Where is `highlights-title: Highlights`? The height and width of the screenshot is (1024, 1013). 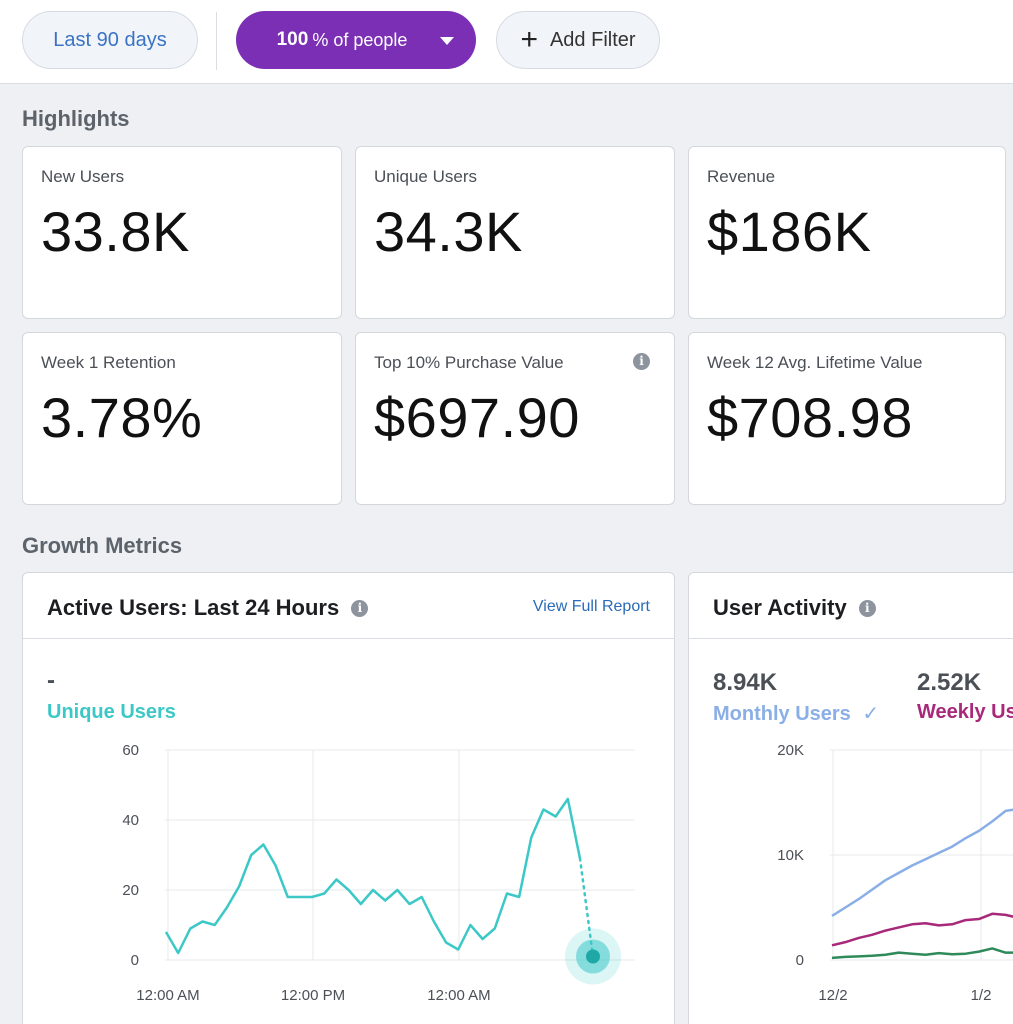 highlights-title: Highlights is located at coordinates (76, 118).